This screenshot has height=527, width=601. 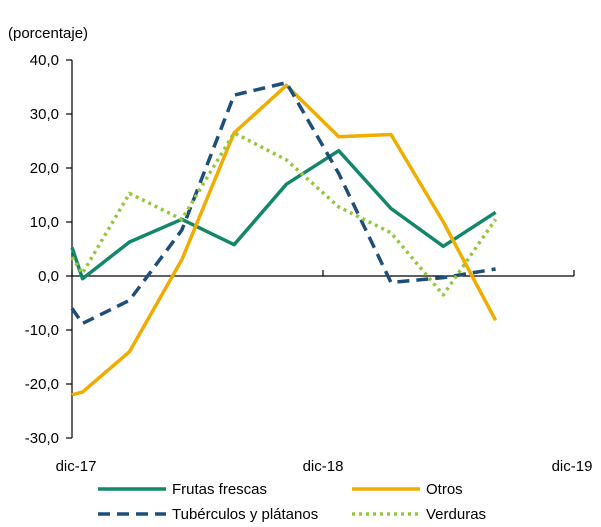 I want to click on x-tick-label: dic-19, so click(x=572, y=466).